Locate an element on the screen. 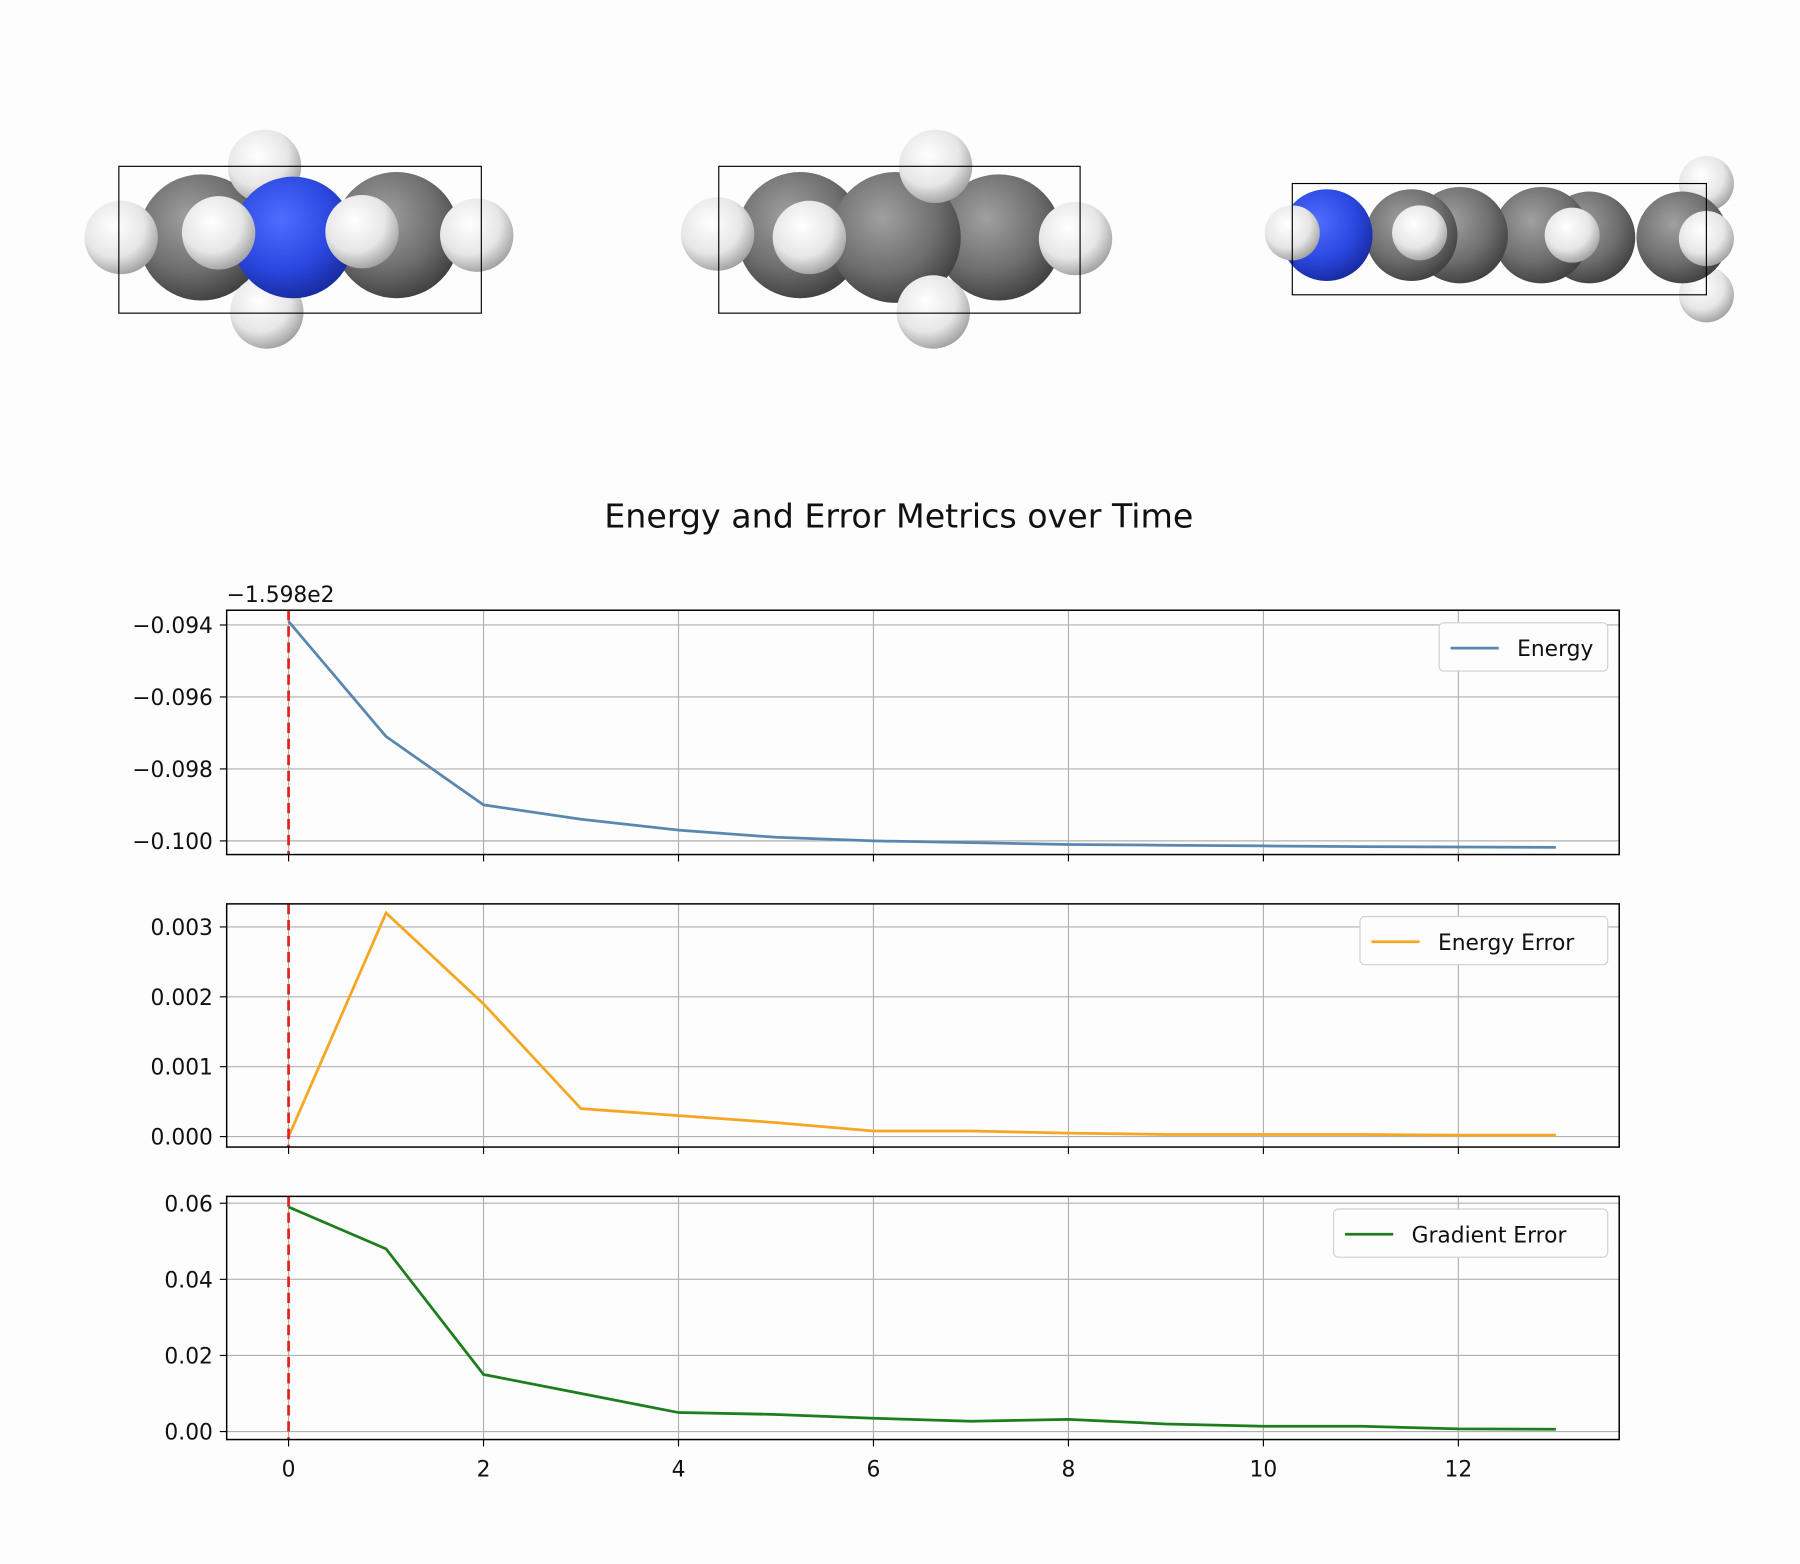 Image resolution: width=1800 pixels, height=1564 pixels. legend: Energy Error is located at coordinates (1484, 940).